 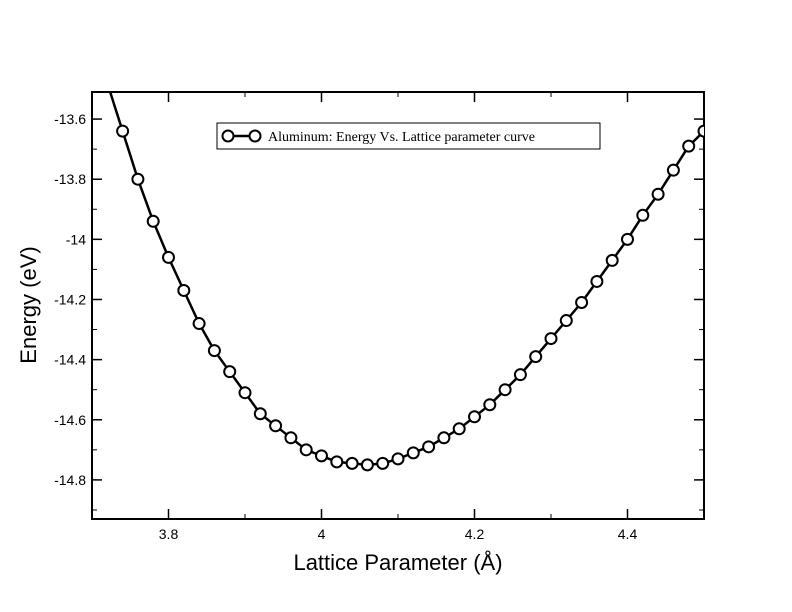 What do you see at coordinates (70, 360) in the screenshot?
I see `y-tick-label: -14.4` at bounding box center [70, 360].